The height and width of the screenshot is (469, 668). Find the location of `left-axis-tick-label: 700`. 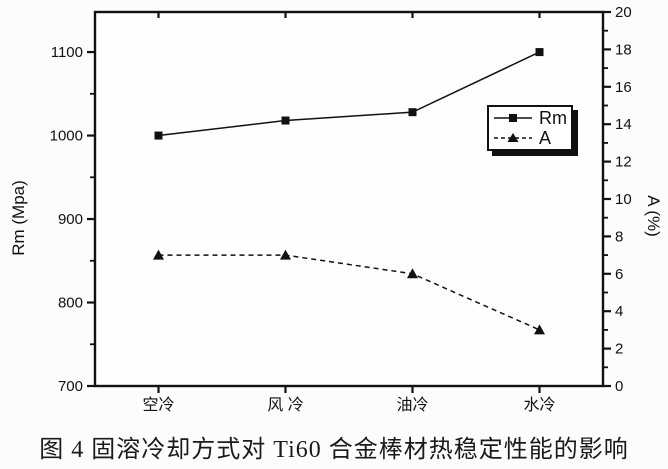

left-axis-tick-label: 700 is located at coordinates (70, 386).